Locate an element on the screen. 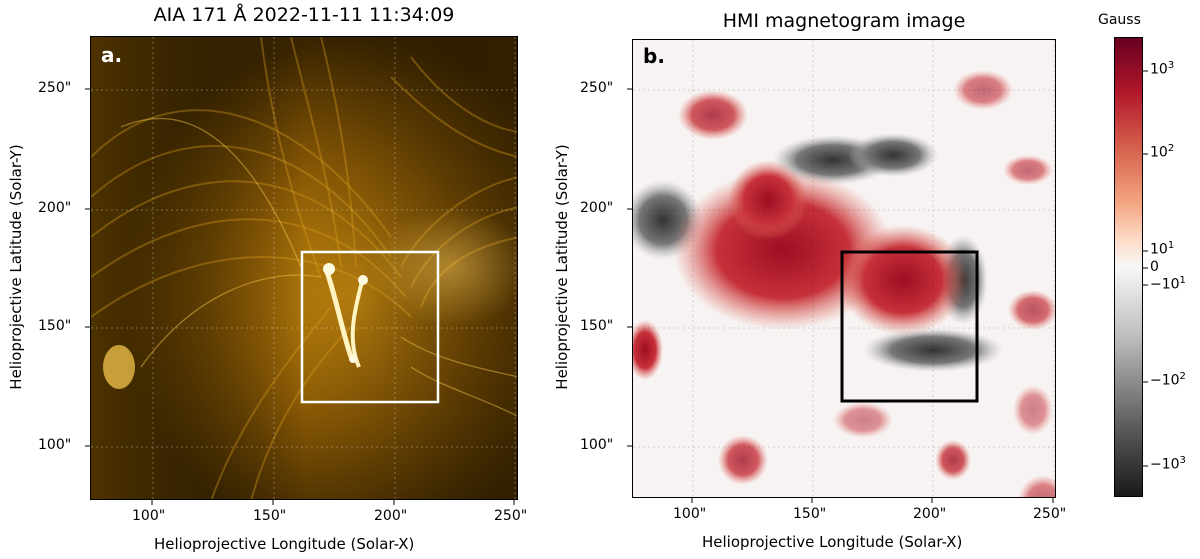  panel-b-ytick-250: 250" is located at coordinates (597, 88).